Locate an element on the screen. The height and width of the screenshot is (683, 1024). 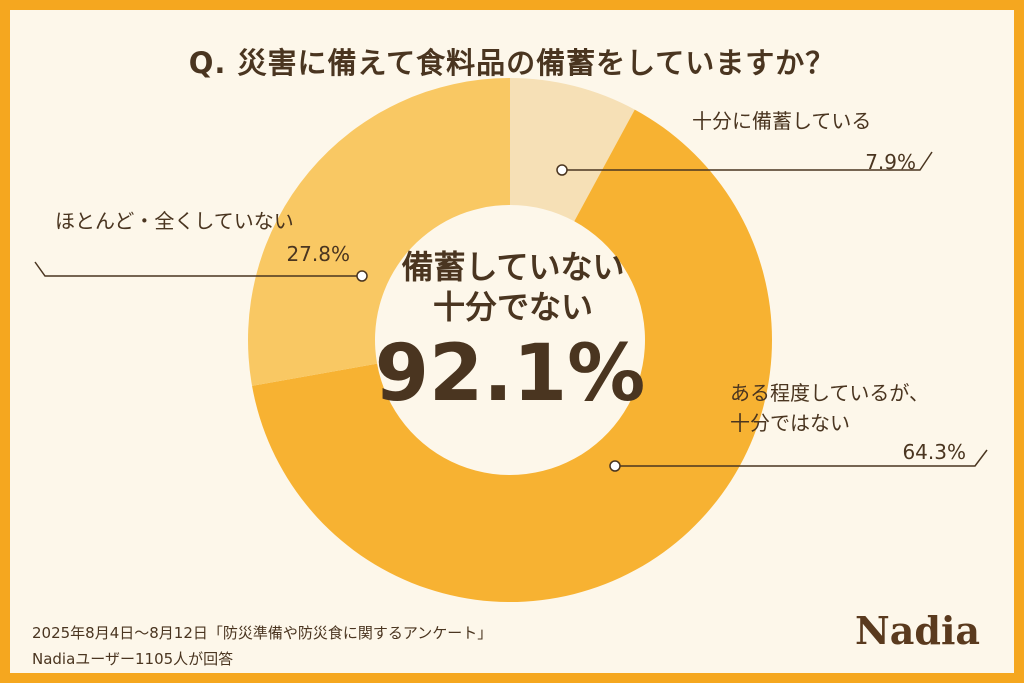
footnote: 2025年8月4日～8月12日「防災準備や防災食に関するアンケート」 is located at coordinates (262, 633).